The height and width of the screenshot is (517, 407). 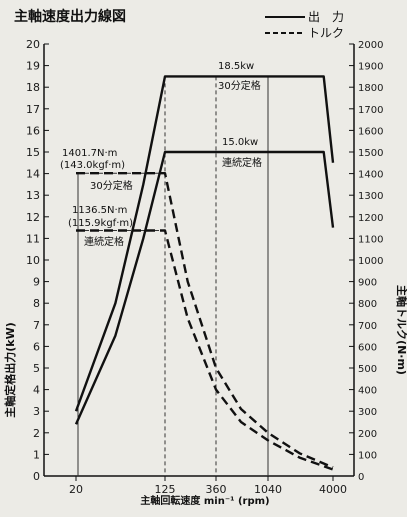 I want to click on y-left-tick-label: 18, so click(x=33, y=87).